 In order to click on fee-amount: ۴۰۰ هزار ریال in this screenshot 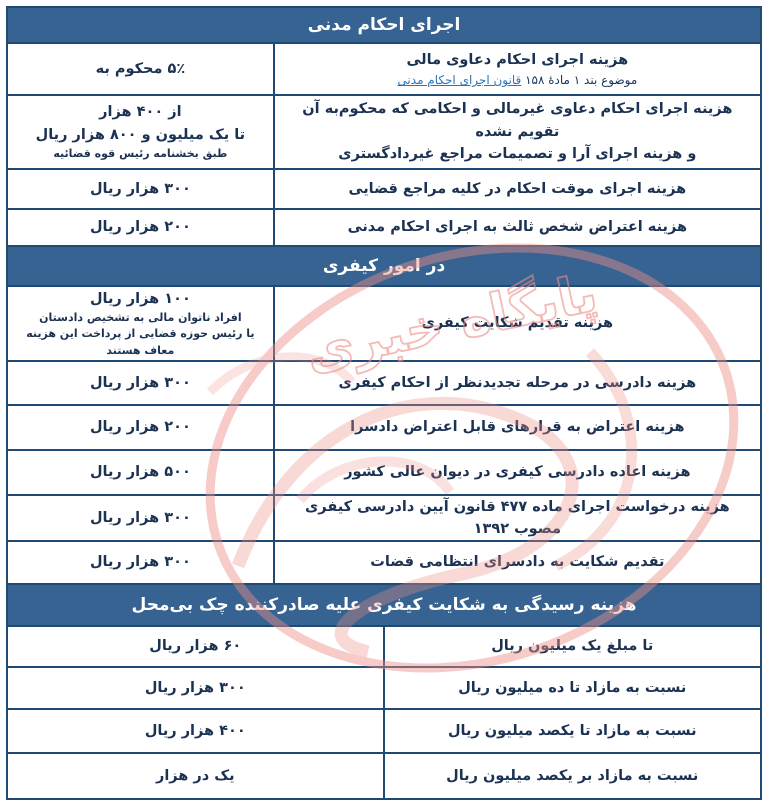, I will do `click(195, 730)`.